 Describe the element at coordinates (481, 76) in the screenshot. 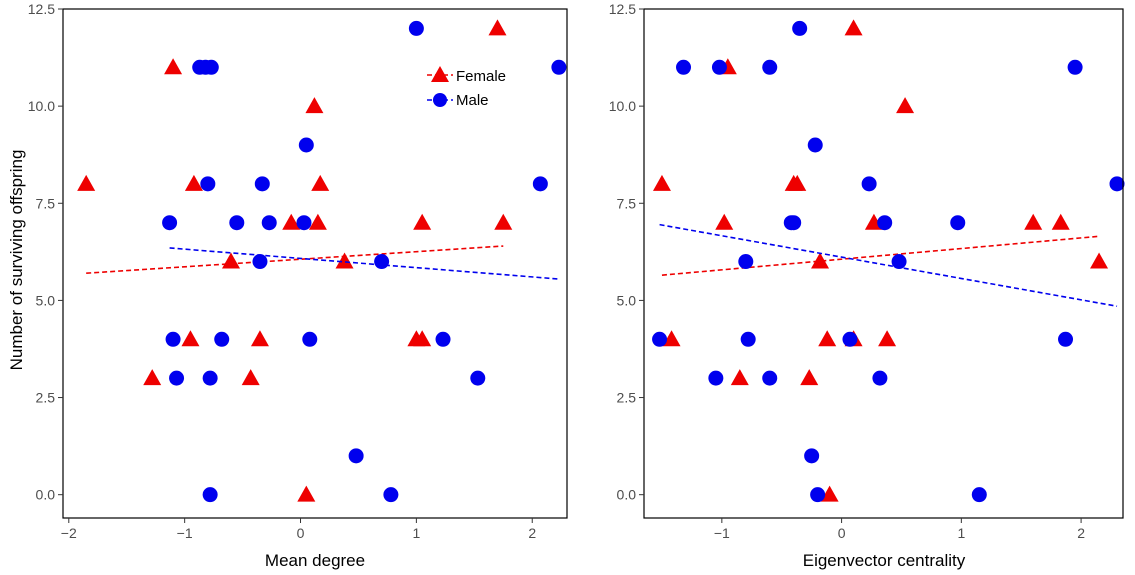

I see `legend-female-label: Female` at that location.